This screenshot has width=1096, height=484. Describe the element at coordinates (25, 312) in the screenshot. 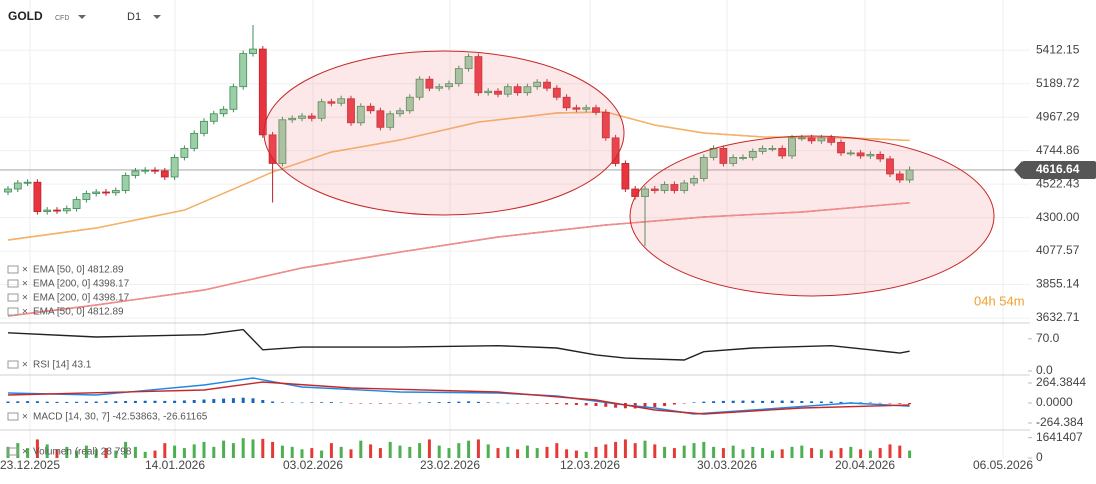

I see `legend-close: ×` at that location.